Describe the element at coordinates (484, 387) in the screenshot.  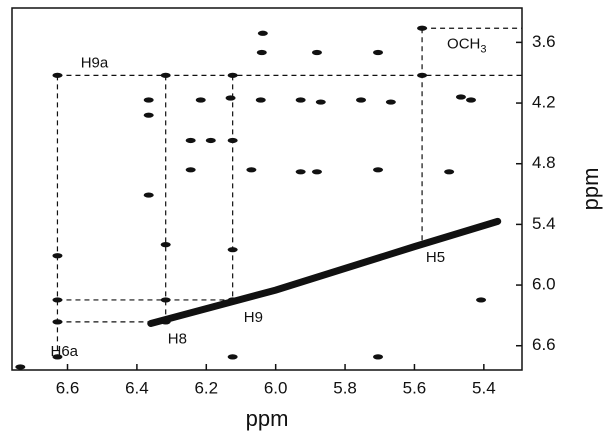
I see `x-tick-label: 5.4` at that location.